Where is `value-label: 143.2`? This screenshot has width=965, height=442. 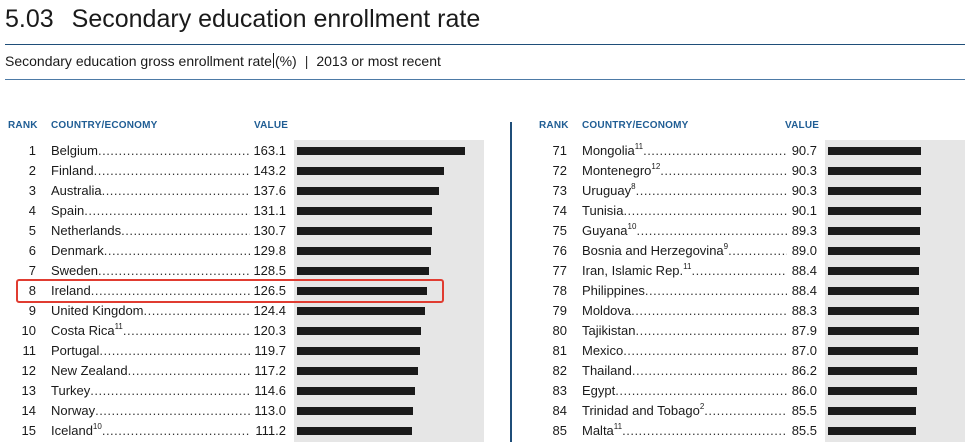 value-label: 143.2 is located at coordinates (269, 170).